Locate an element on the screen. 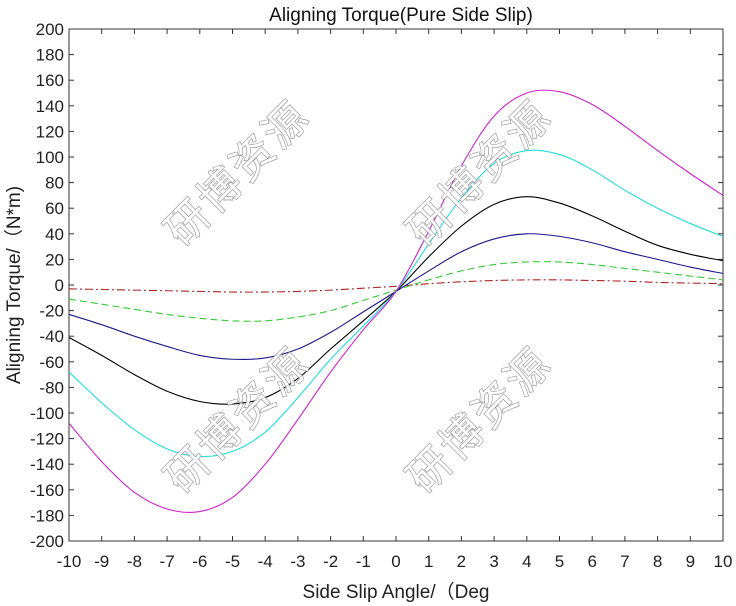 This screenshot has height=606, width=736. y-tick-label: 180 is located at coordinates (50, 55).